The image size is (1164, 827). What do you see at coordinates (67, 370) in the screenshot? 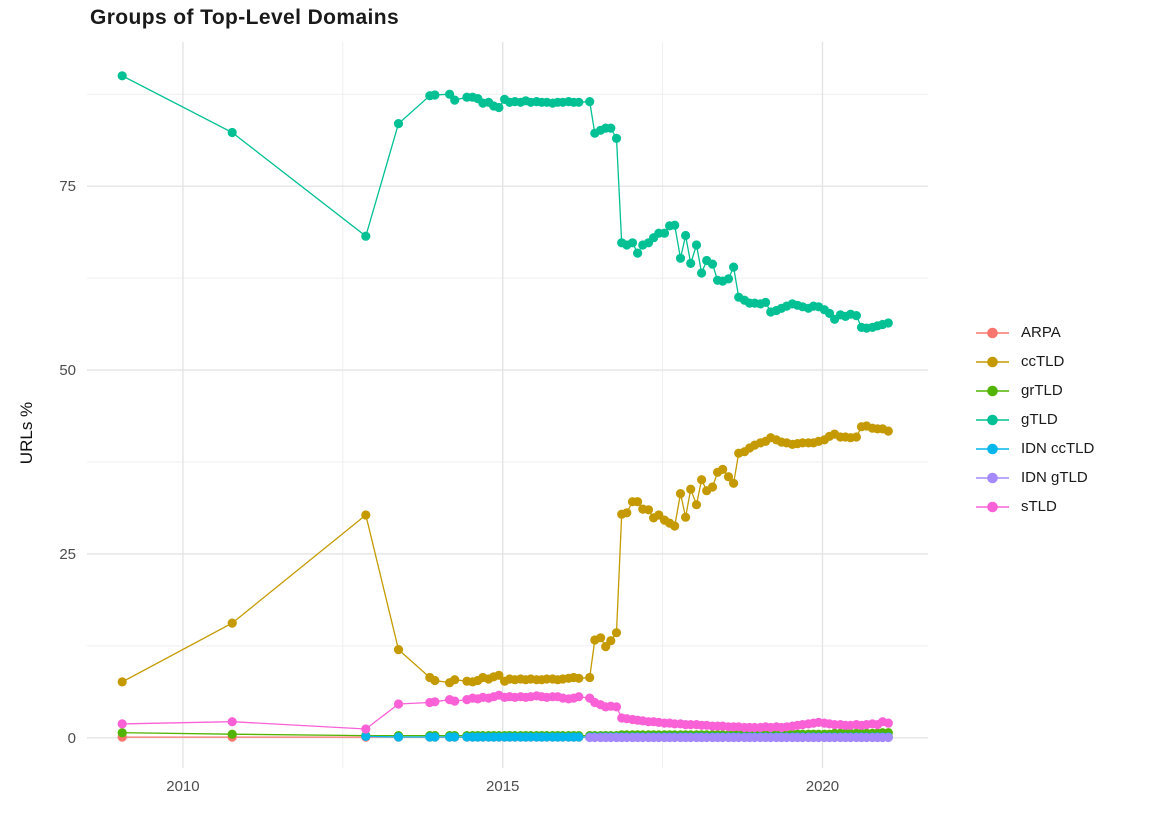
I see `y-tick-label: 50` at bounding box center [67, 370].